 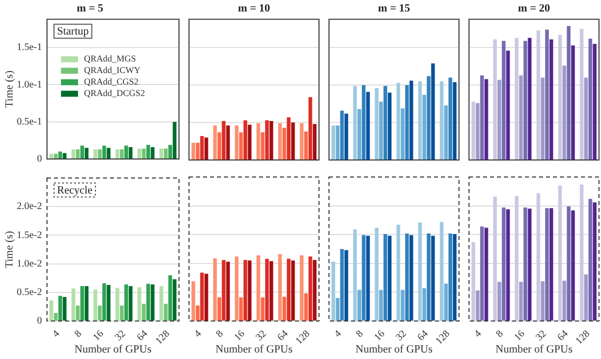 What do you see at coordinates (113, 349) in the screenshot?
I see `x-axis-title: Number of GPUs` at bounding box center [113, 349].